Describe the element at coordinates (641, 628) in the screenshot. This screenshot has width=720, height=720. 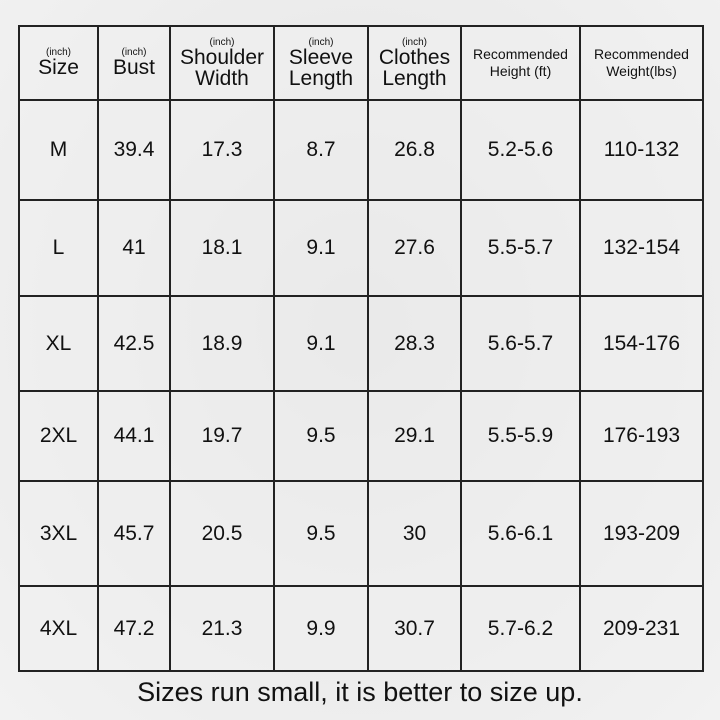
I see `table-cell: 209-231` at that location.